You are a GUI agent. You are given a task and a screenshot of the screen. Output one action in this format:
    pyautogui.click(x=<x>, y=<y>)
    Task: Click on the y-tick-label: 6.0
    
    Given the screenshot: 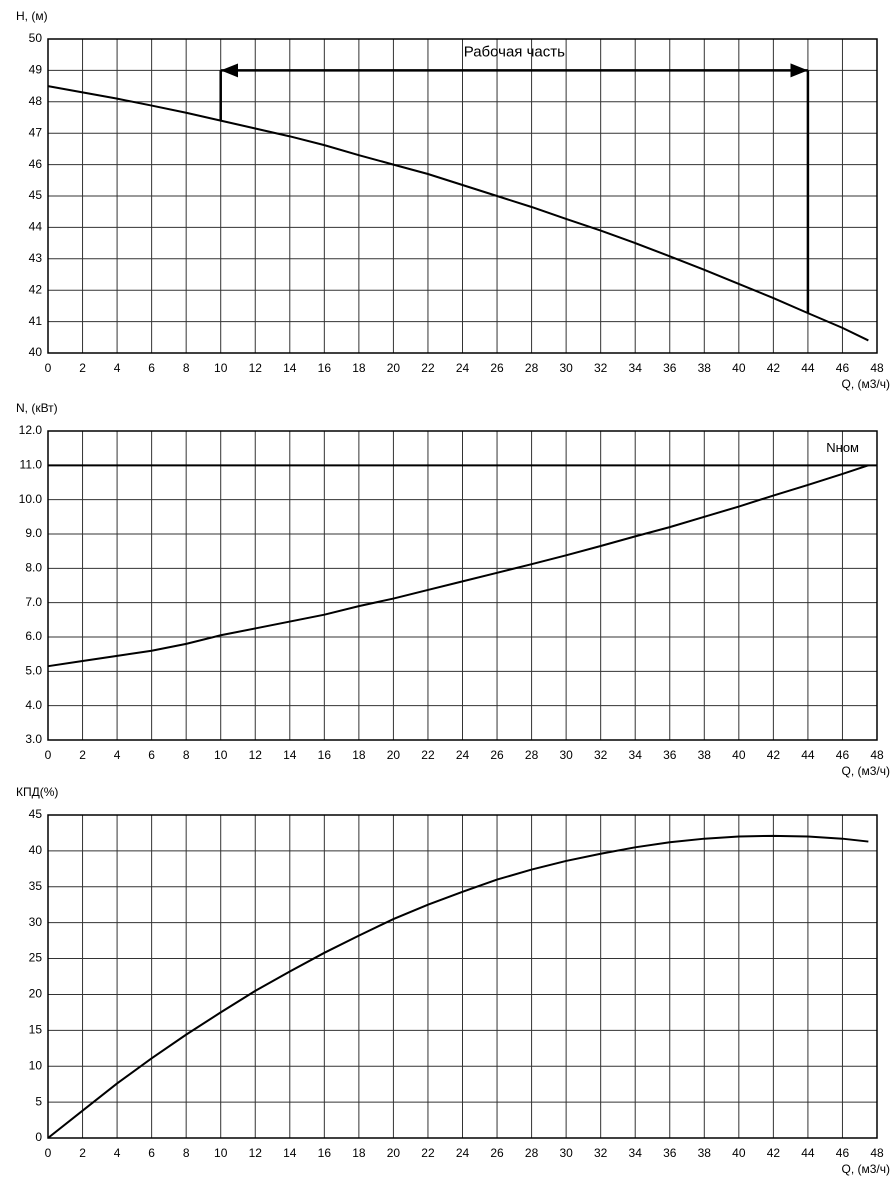 What is the action you would take?
    pyautogui.click(x=33, y=636)
    